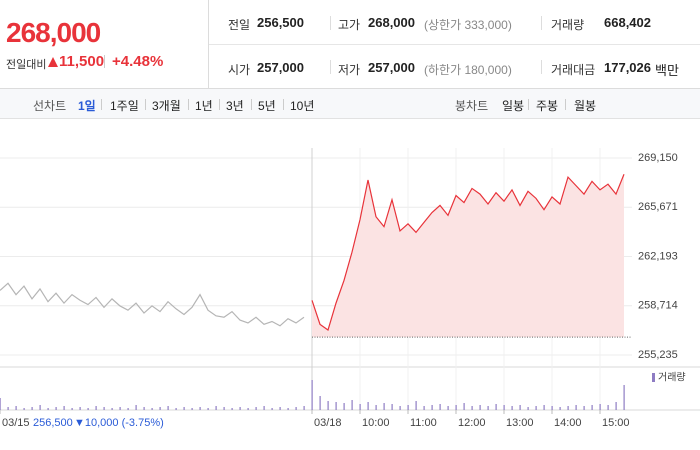  I want to click on stat-label: 거래대금, so click(573, 70).